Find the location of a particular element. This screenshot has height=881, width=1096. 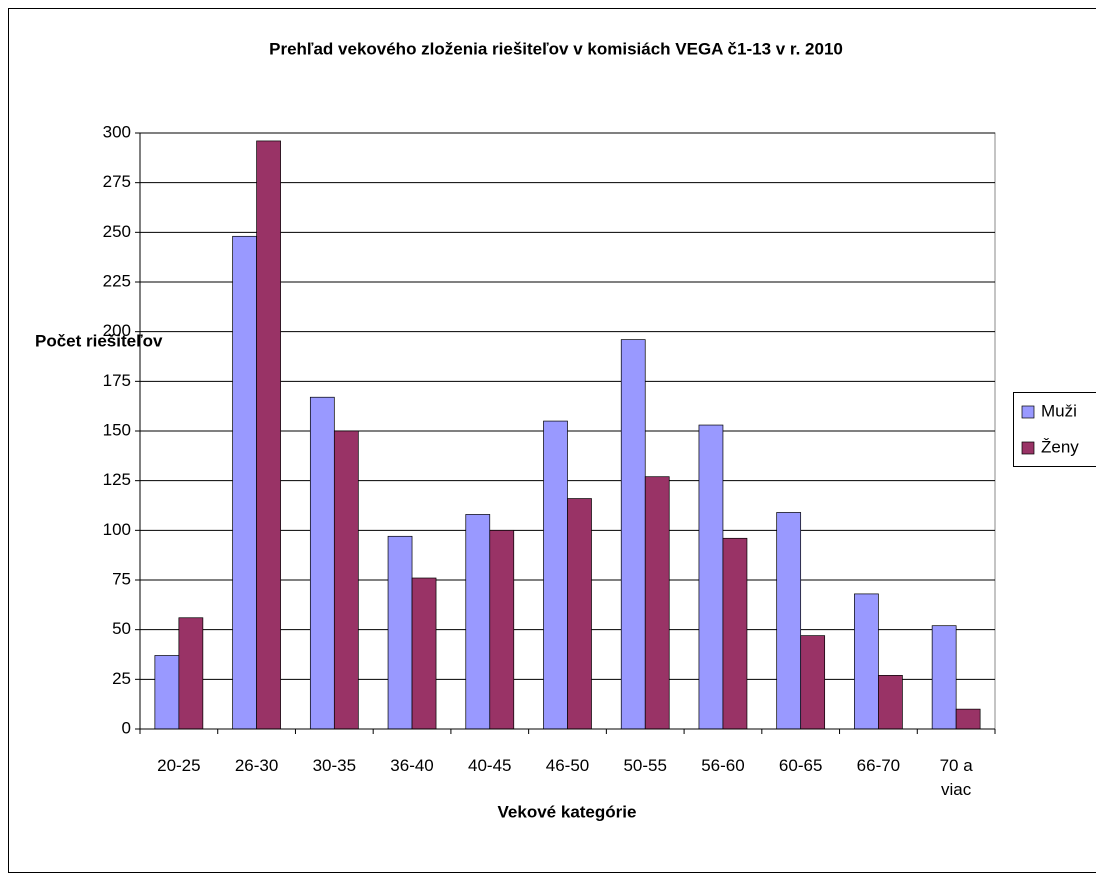

x-tick-label: 56-60 is located at coordinates (723, 765).